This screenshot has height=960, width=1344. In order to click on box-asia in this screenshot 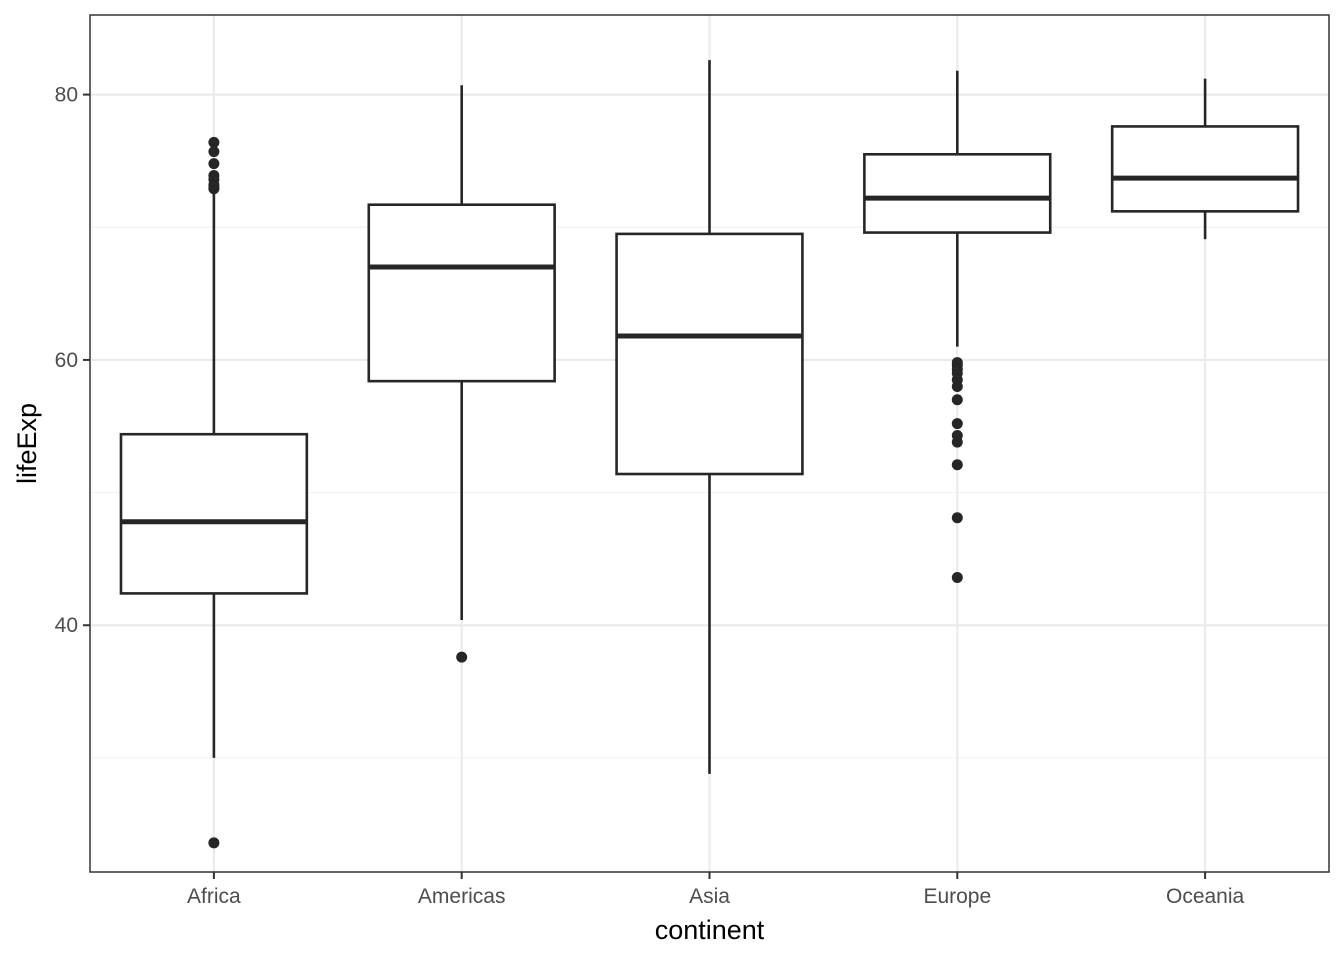, I will do `click(709, 417)`.